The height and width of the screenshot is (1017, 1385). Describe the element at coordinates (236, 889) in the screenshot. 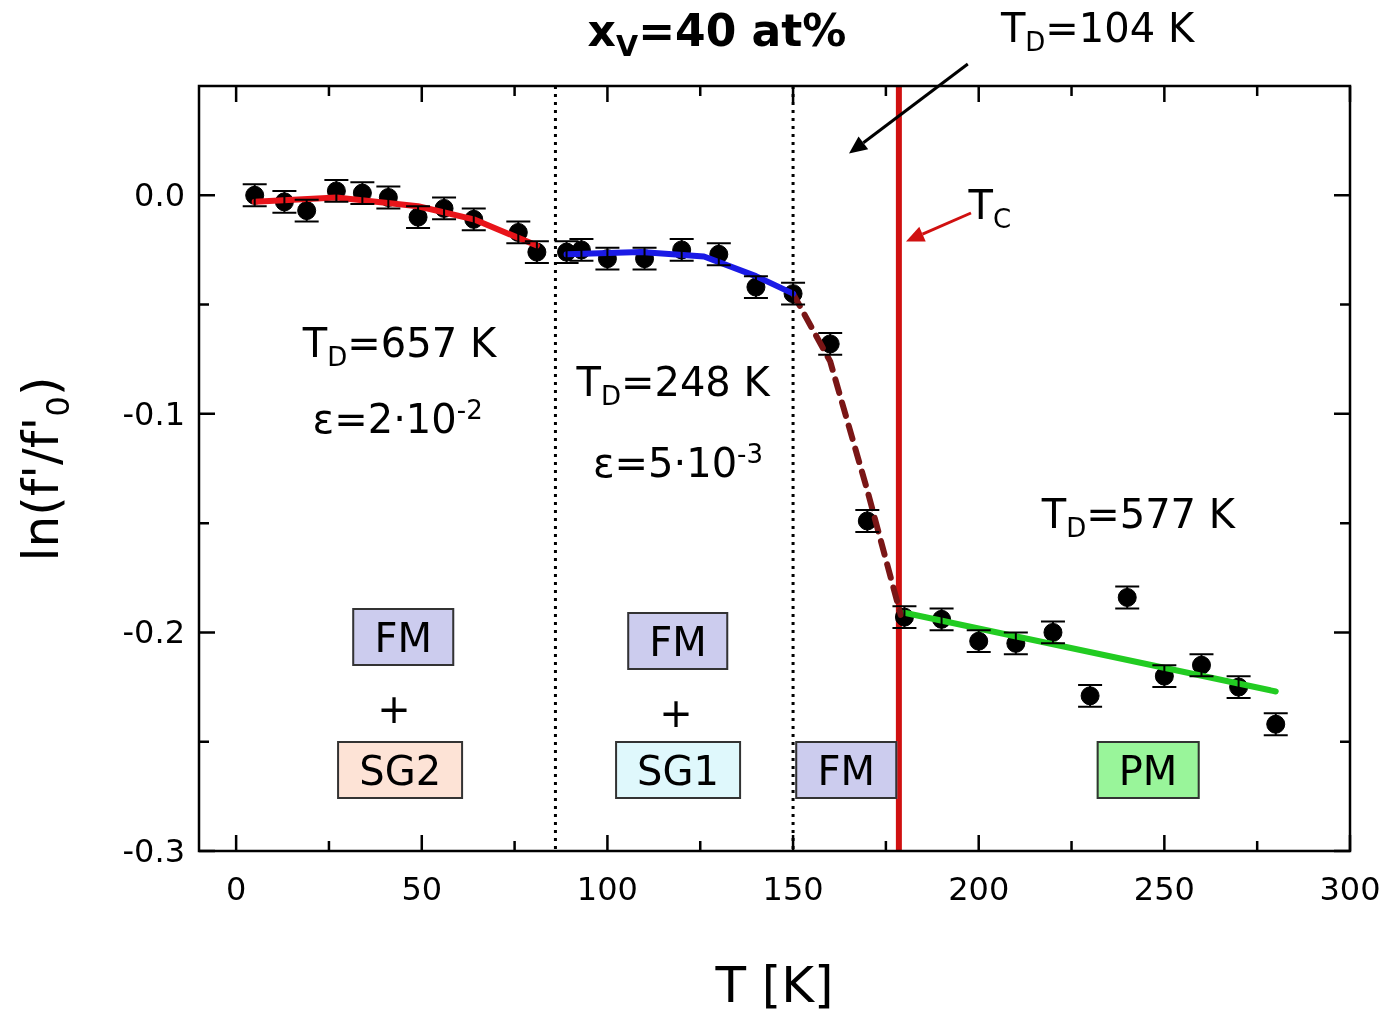

I see `x-tick-label: 0` at that location.